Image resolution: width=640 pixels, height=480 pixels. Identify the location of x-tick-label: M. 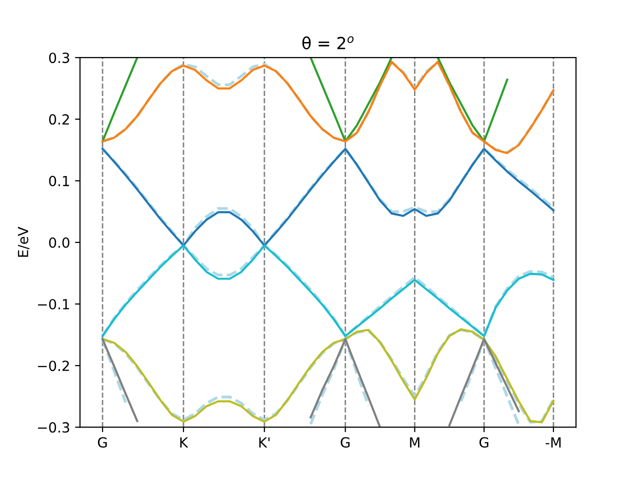
(415, 442).